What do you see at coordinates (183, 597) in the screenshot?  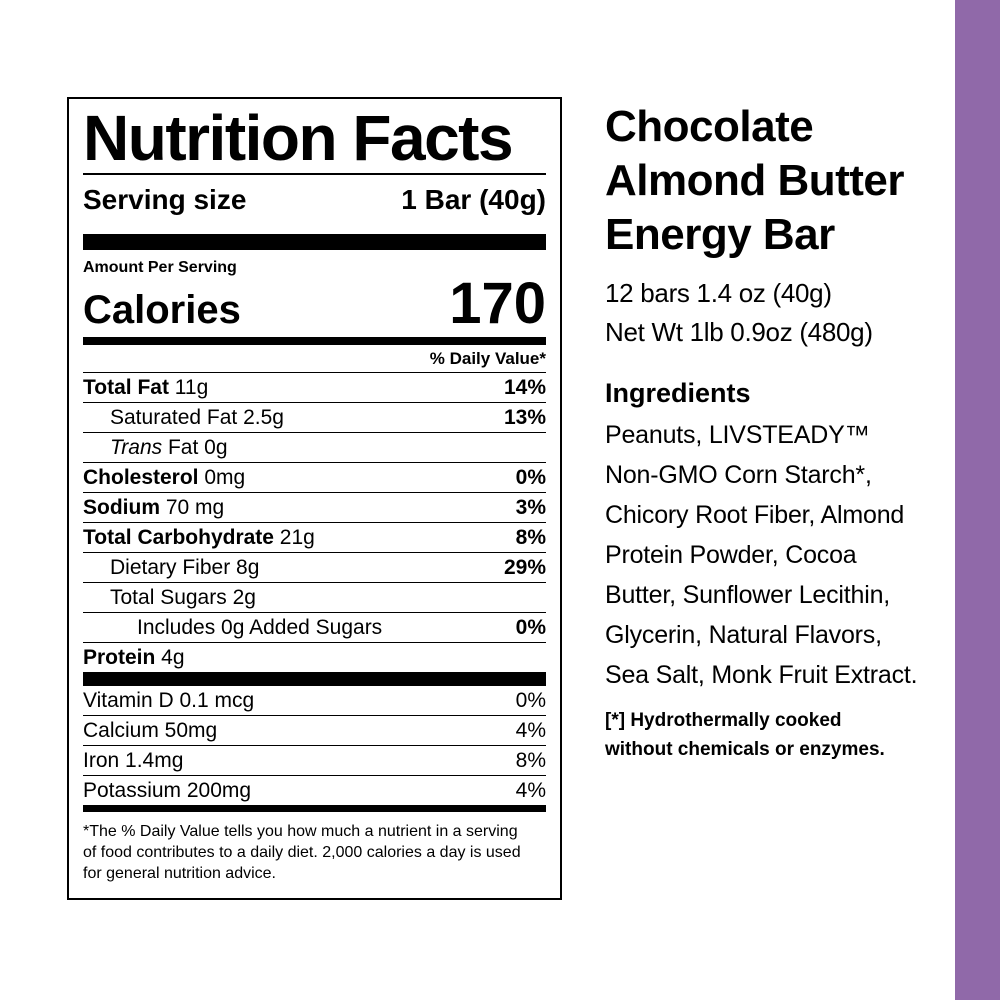 I see `nutrient-name: Total Sugars 2g` at bounding box center [183, 597].